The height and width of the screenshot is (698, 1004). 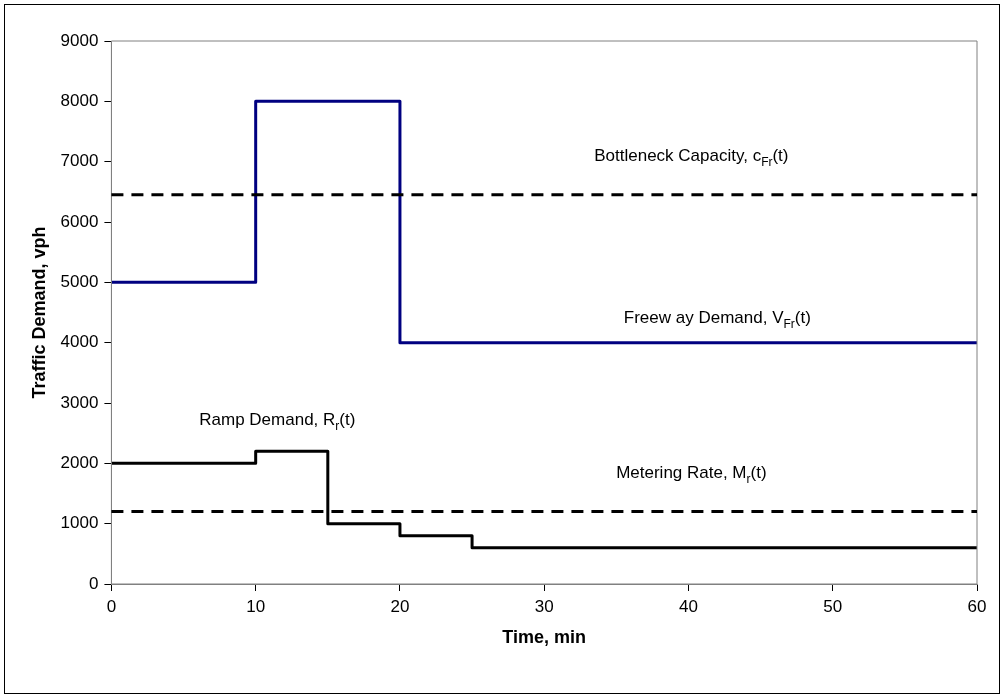 What do you see at coordinates (38, 312) in the screenshot?
I see `y-axis-title: Traffic Demand, vph` at bounding box center [38, 312].